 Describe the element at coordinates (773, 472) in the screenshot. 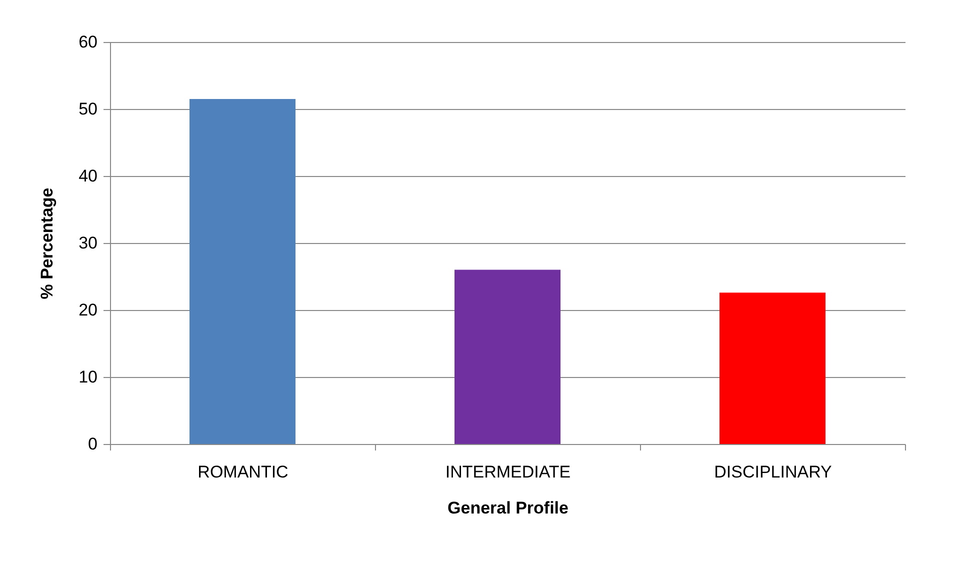

I see `x-tick-label: DISCIPLINARY` at that location.